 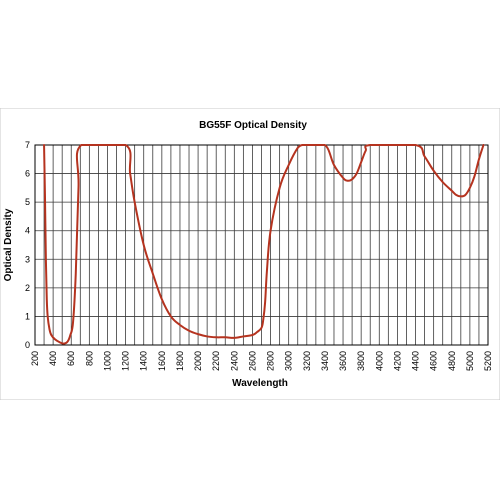 I want to click on x-tick-label: 5200, so click(x=488, y=361).